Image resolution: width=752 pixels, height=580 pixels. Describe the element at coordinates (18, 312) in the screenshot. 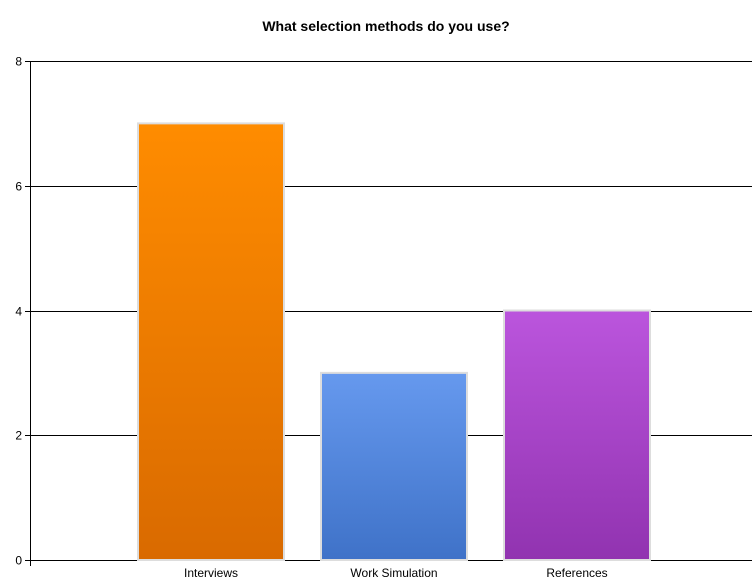

I see `y-tick-label: 4` at that location.